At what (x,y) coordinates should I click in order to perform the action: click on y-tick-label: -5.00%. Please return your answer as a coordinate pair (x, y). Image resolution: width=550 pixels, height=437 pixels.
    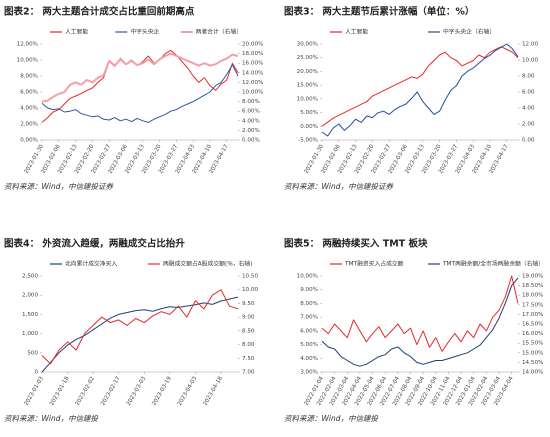
    Looking at the image, I should click on (308, 141).